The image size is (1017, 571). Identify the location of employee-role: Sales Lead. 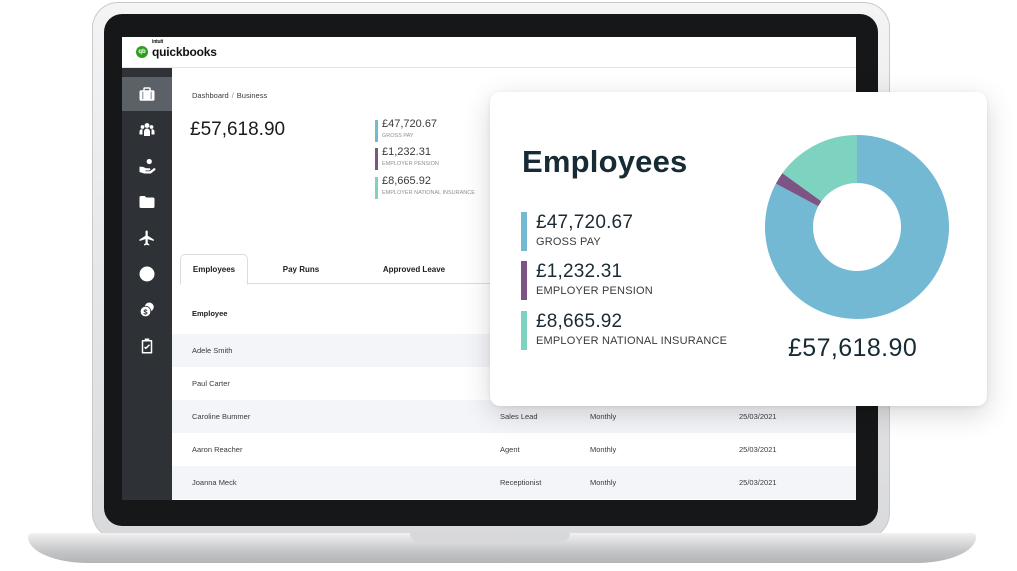
(519, 416).